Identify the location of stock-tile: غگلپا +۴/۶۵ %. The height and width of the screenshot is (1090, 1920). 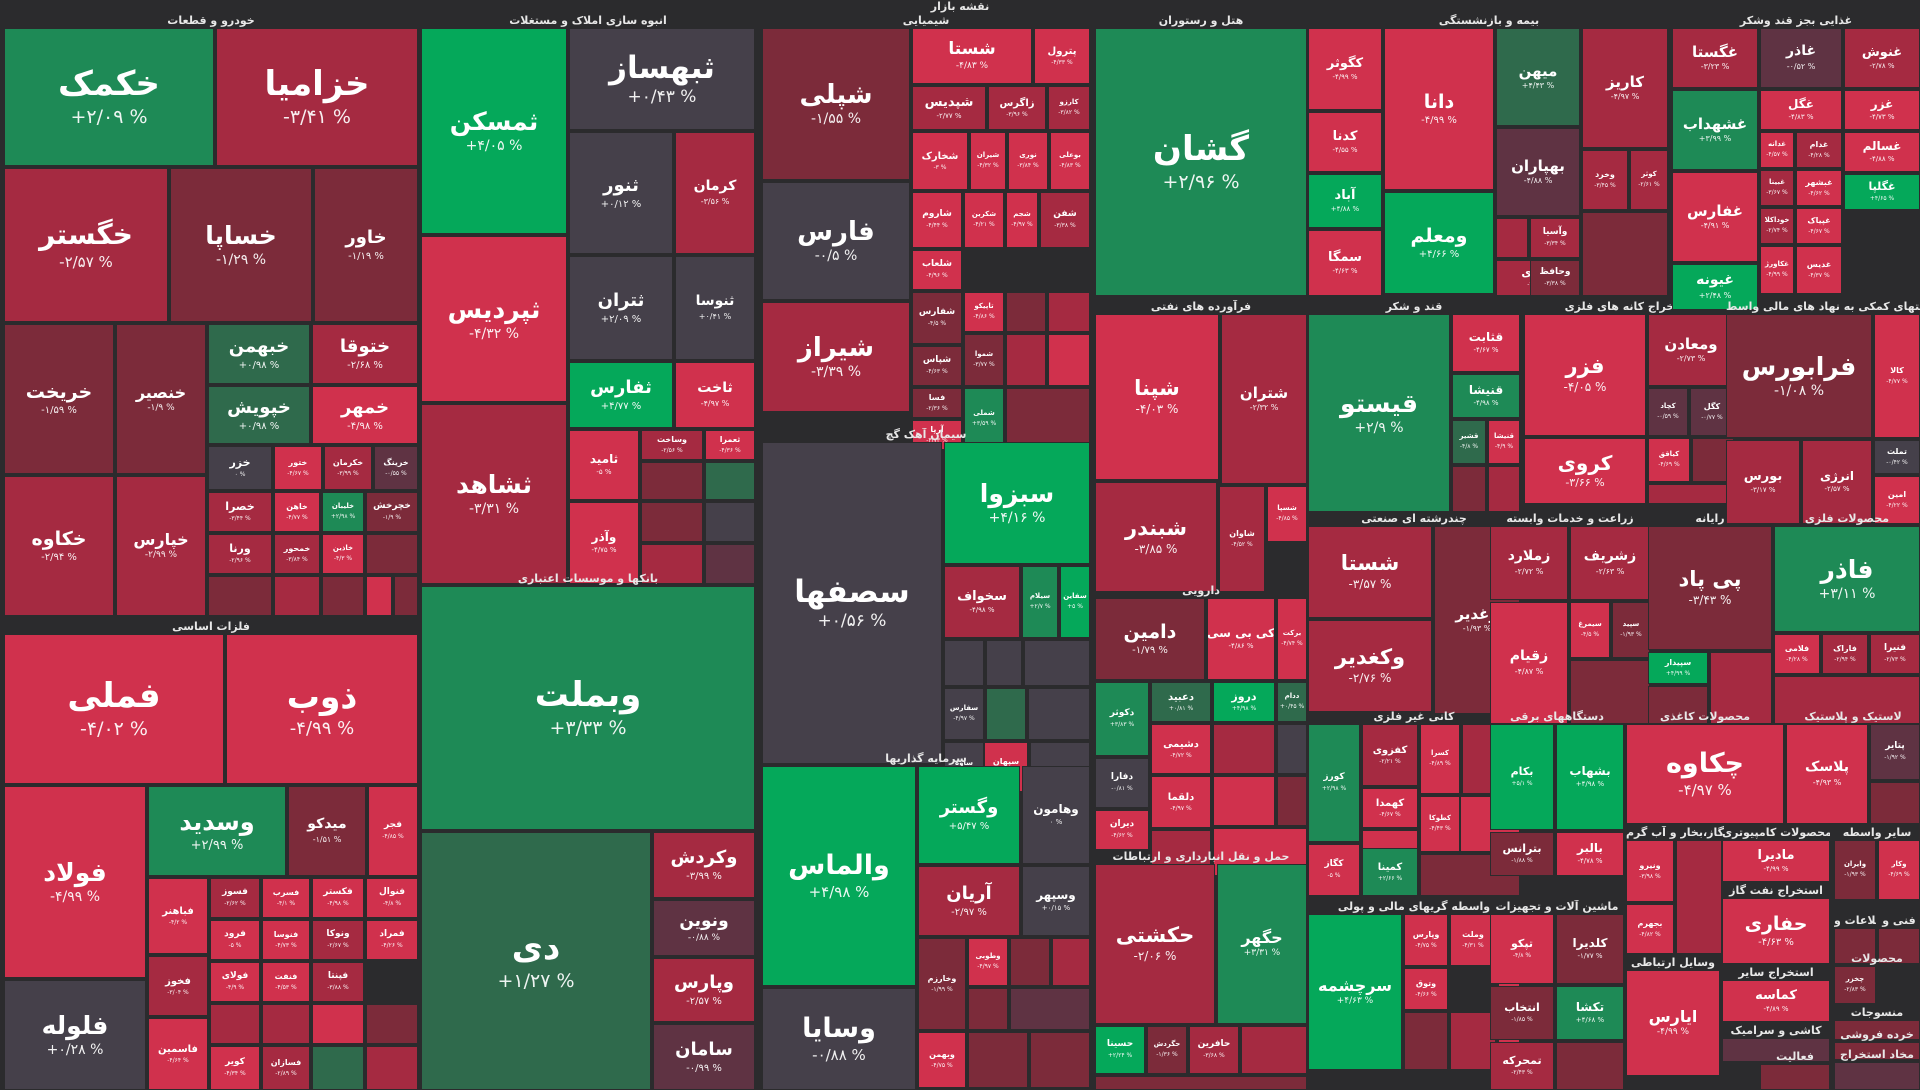
(1882, 192).